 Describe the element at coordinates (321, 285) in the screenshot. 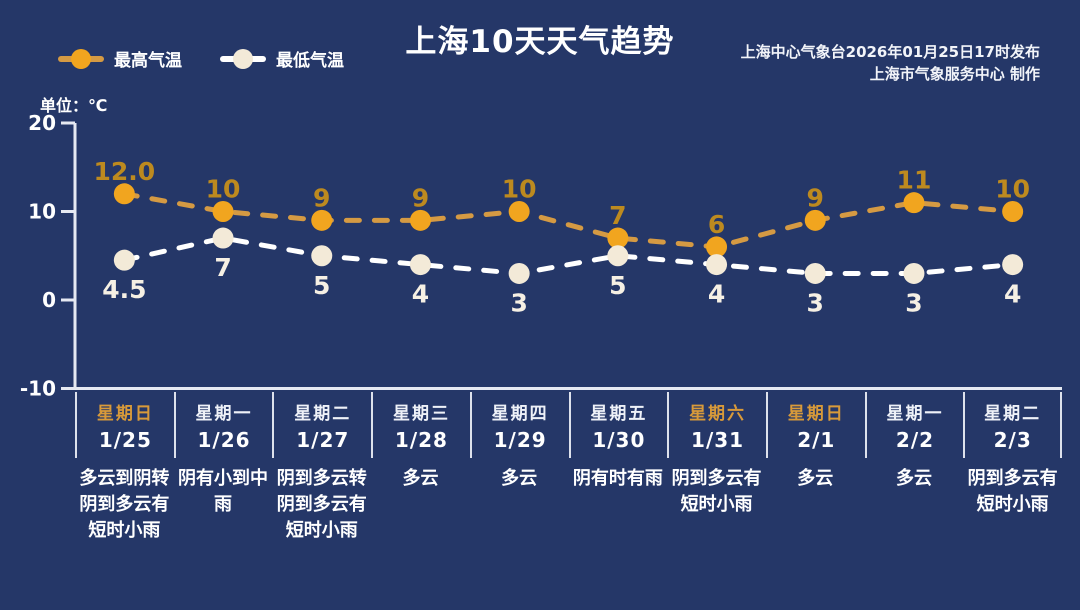

I see `min-temp-value-1/27: 5` at that location.